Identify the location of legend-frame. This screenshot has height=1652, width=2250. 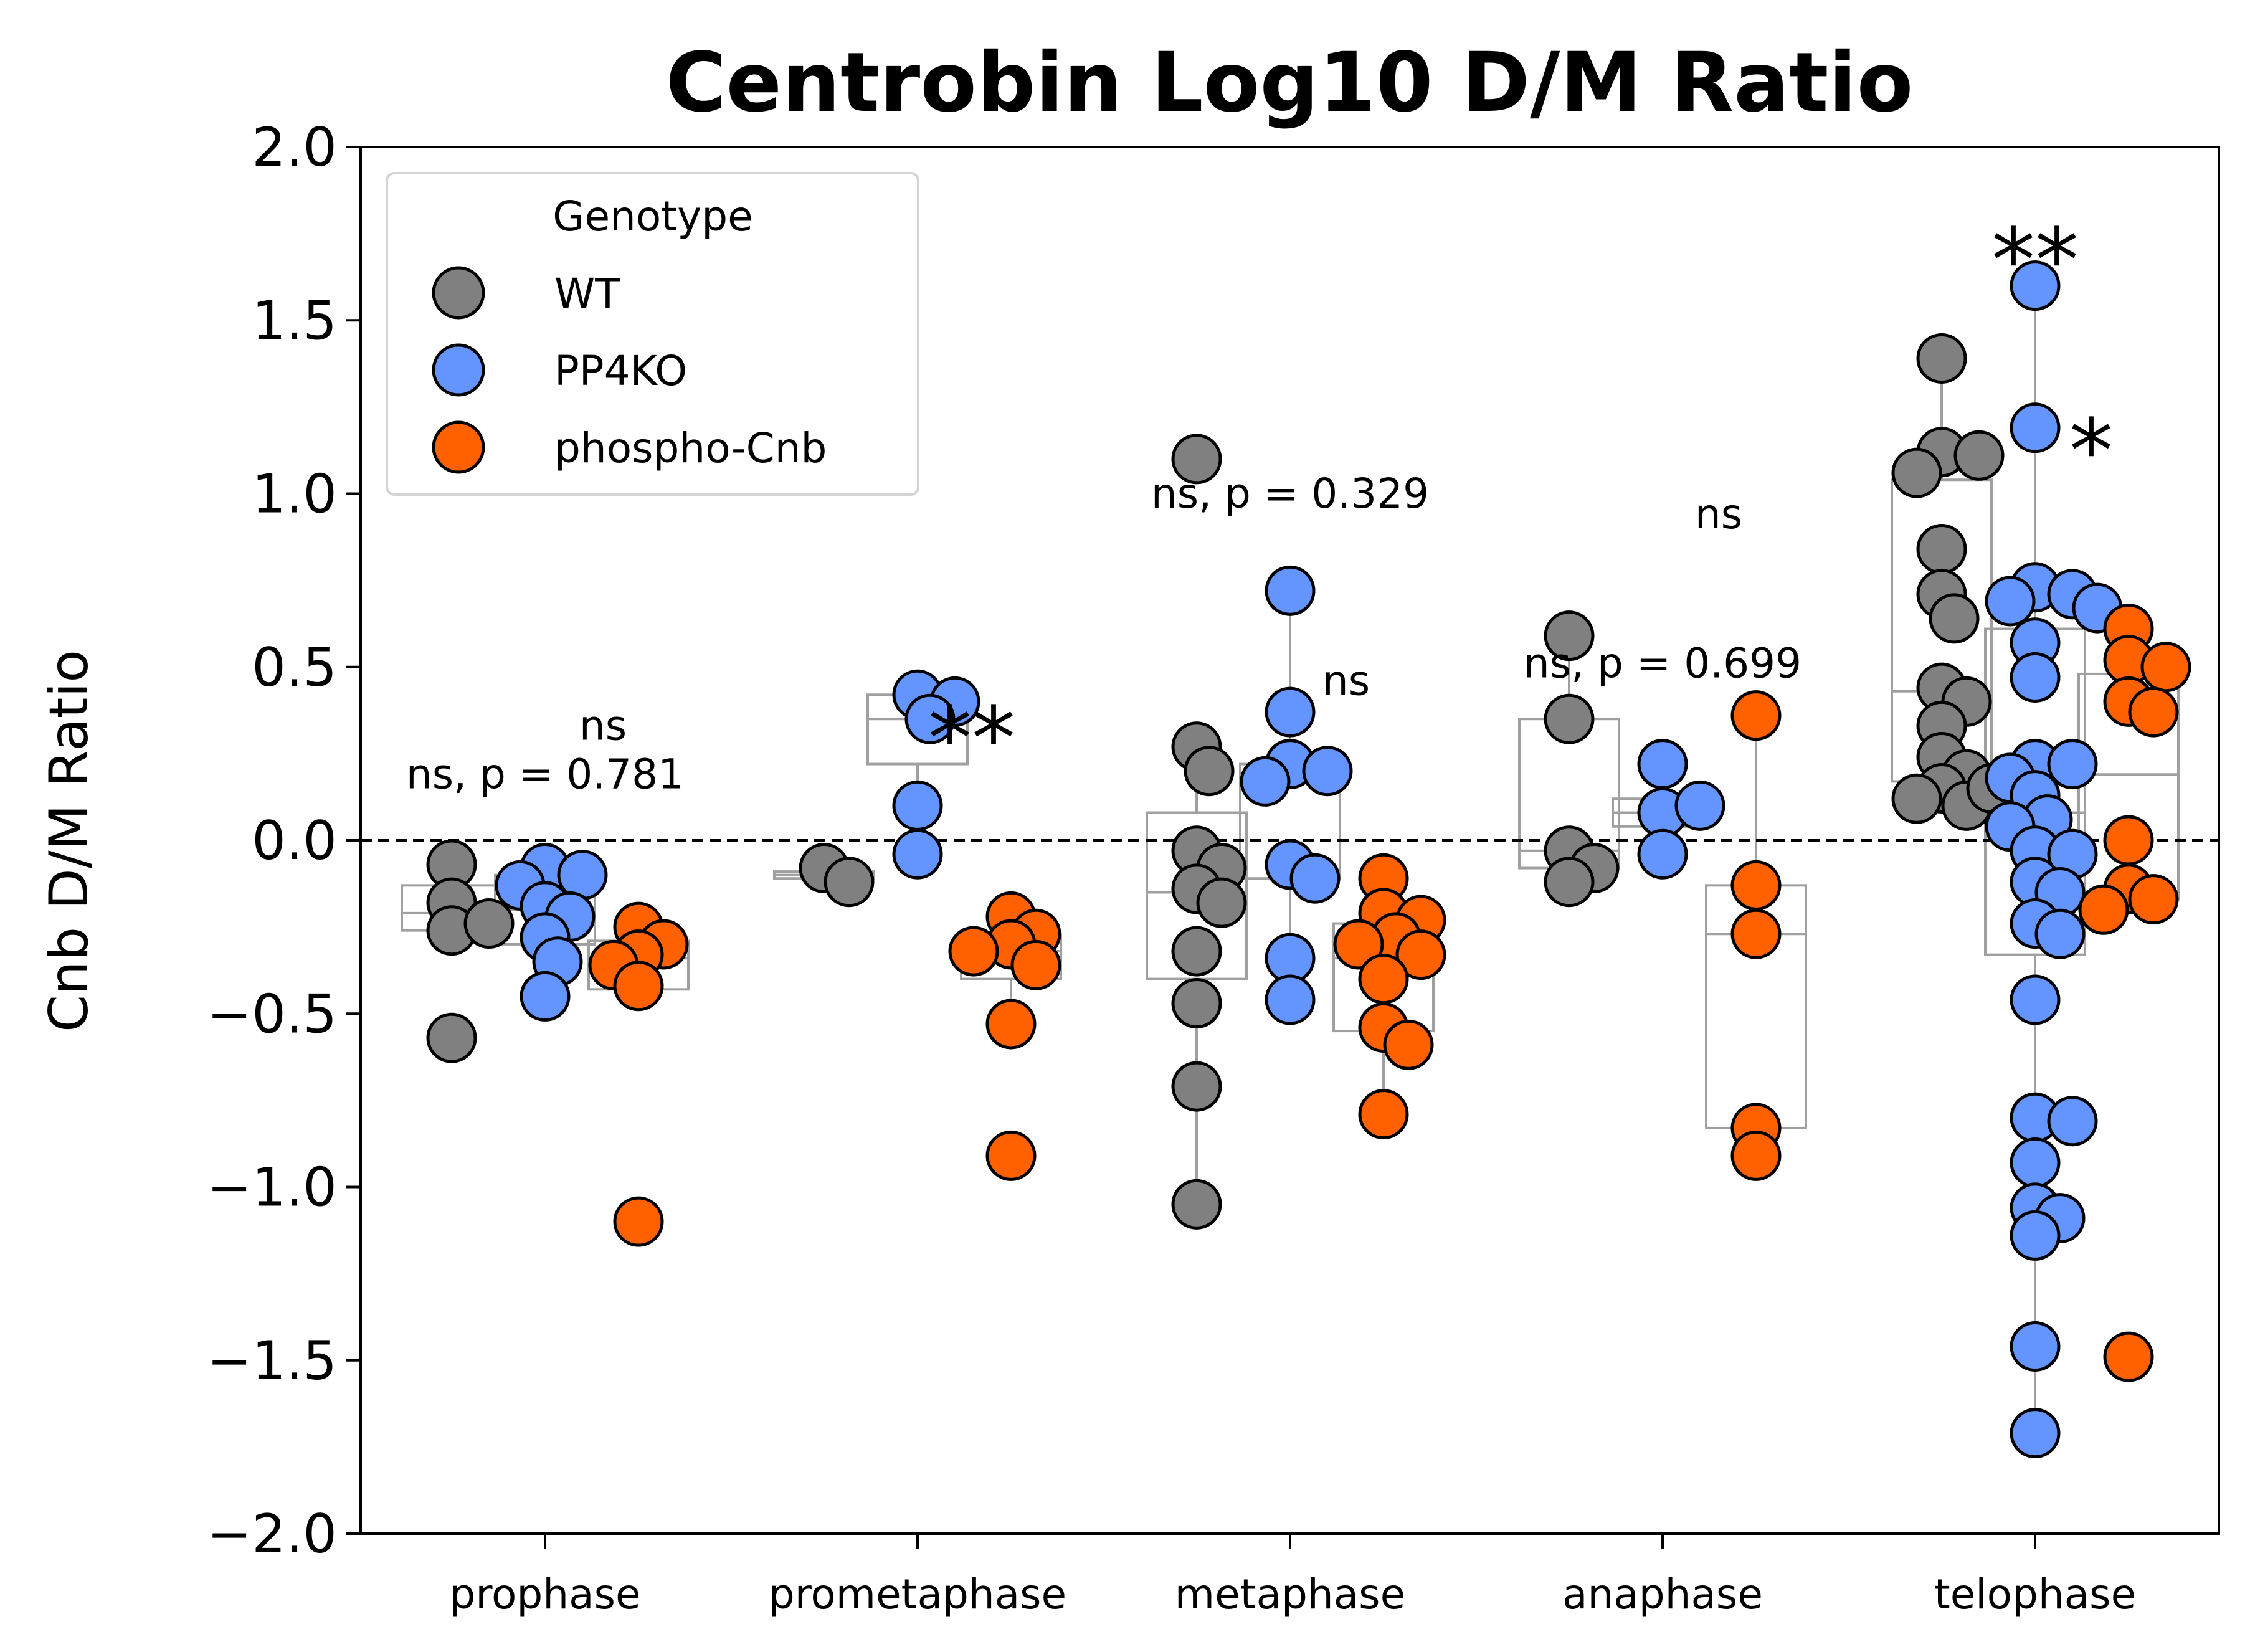
(652, 334).